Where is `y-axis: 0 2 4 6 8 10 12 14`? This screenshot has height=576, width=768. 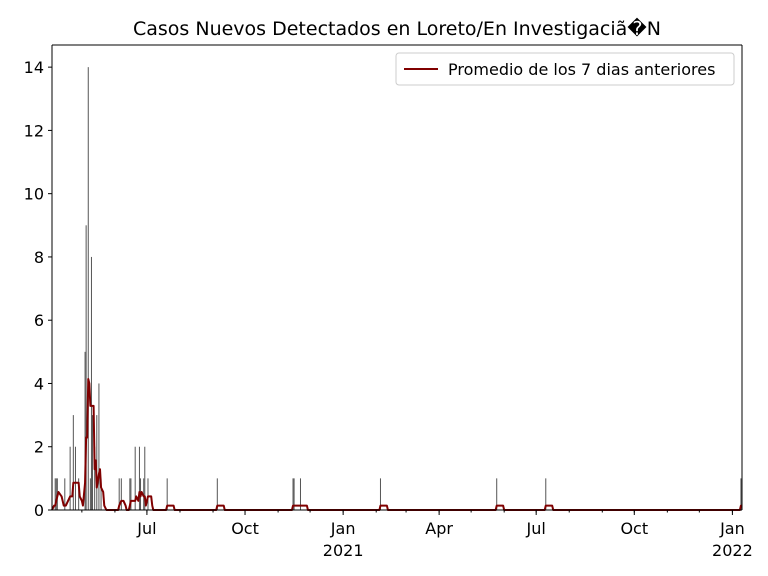
y-axis: 0 2 4 6 8 10 12 14 is located at coordinates (38, 289).